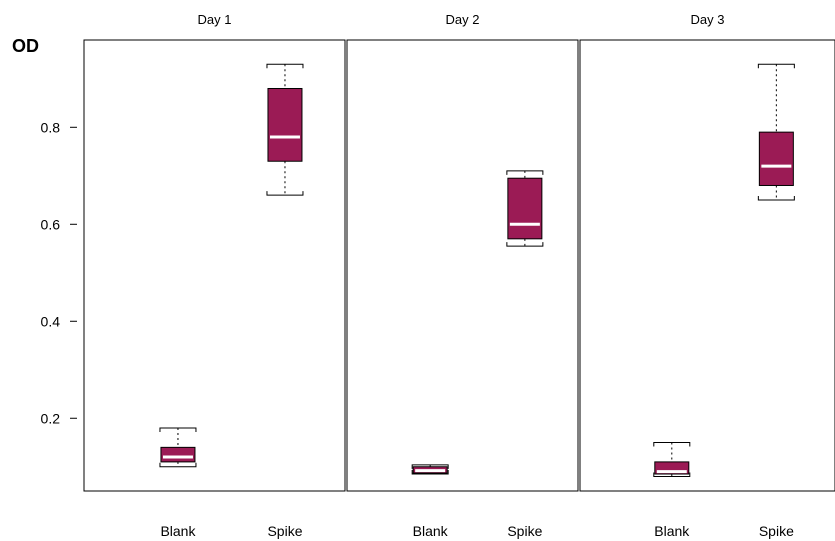 This screenshot has width=835, height=541. What do you see at coordinates (25, 46) in the screenshot?
I see `y-axis-label: OD` at bounding box center [25, 46].